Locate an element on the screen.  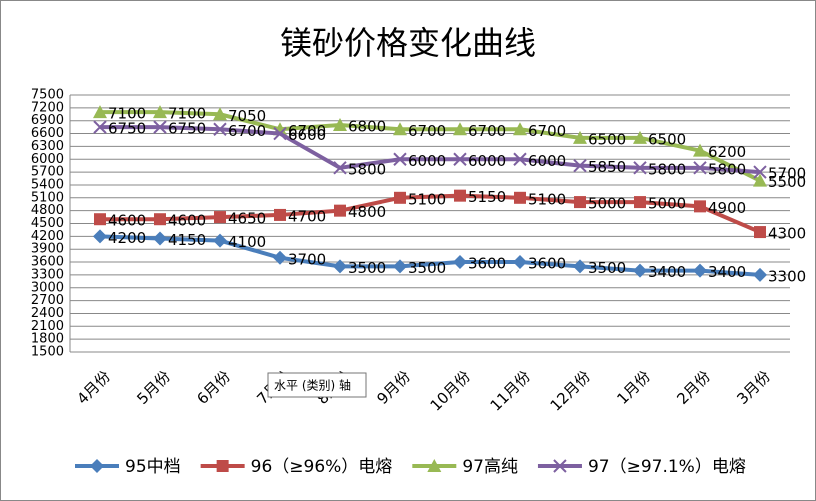
data-label: 4200 is located at coordinates (127, 238).